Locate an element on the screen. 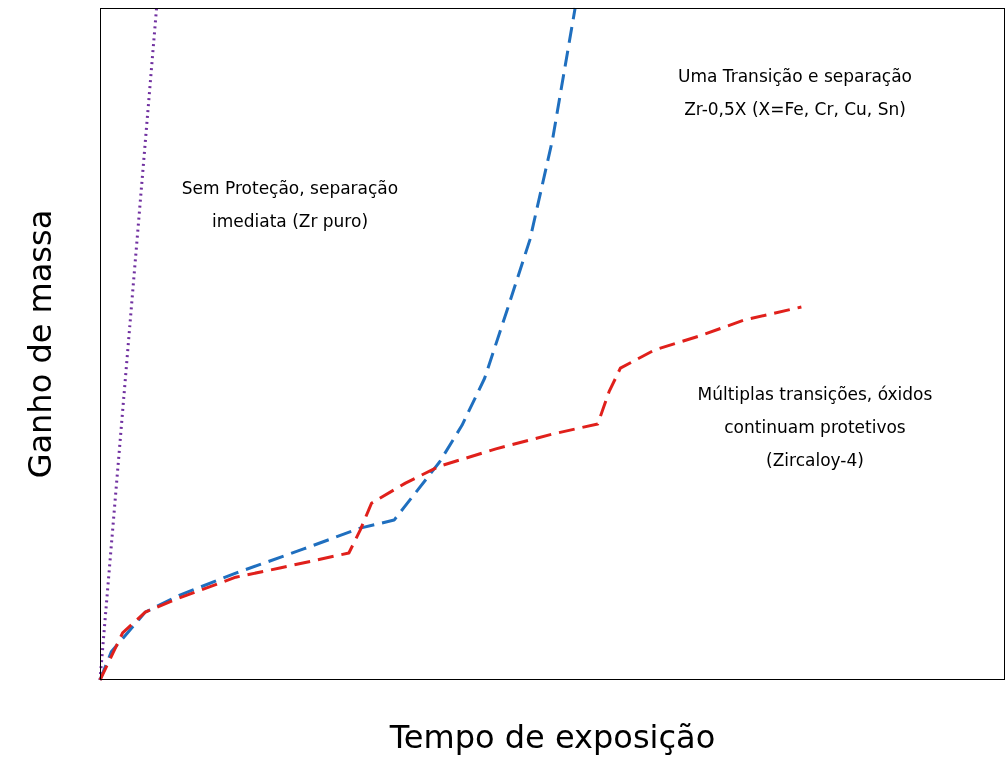  annotation: Sem Proteção, separação imediata (Zr puro) is located at coordinates (290, 205).